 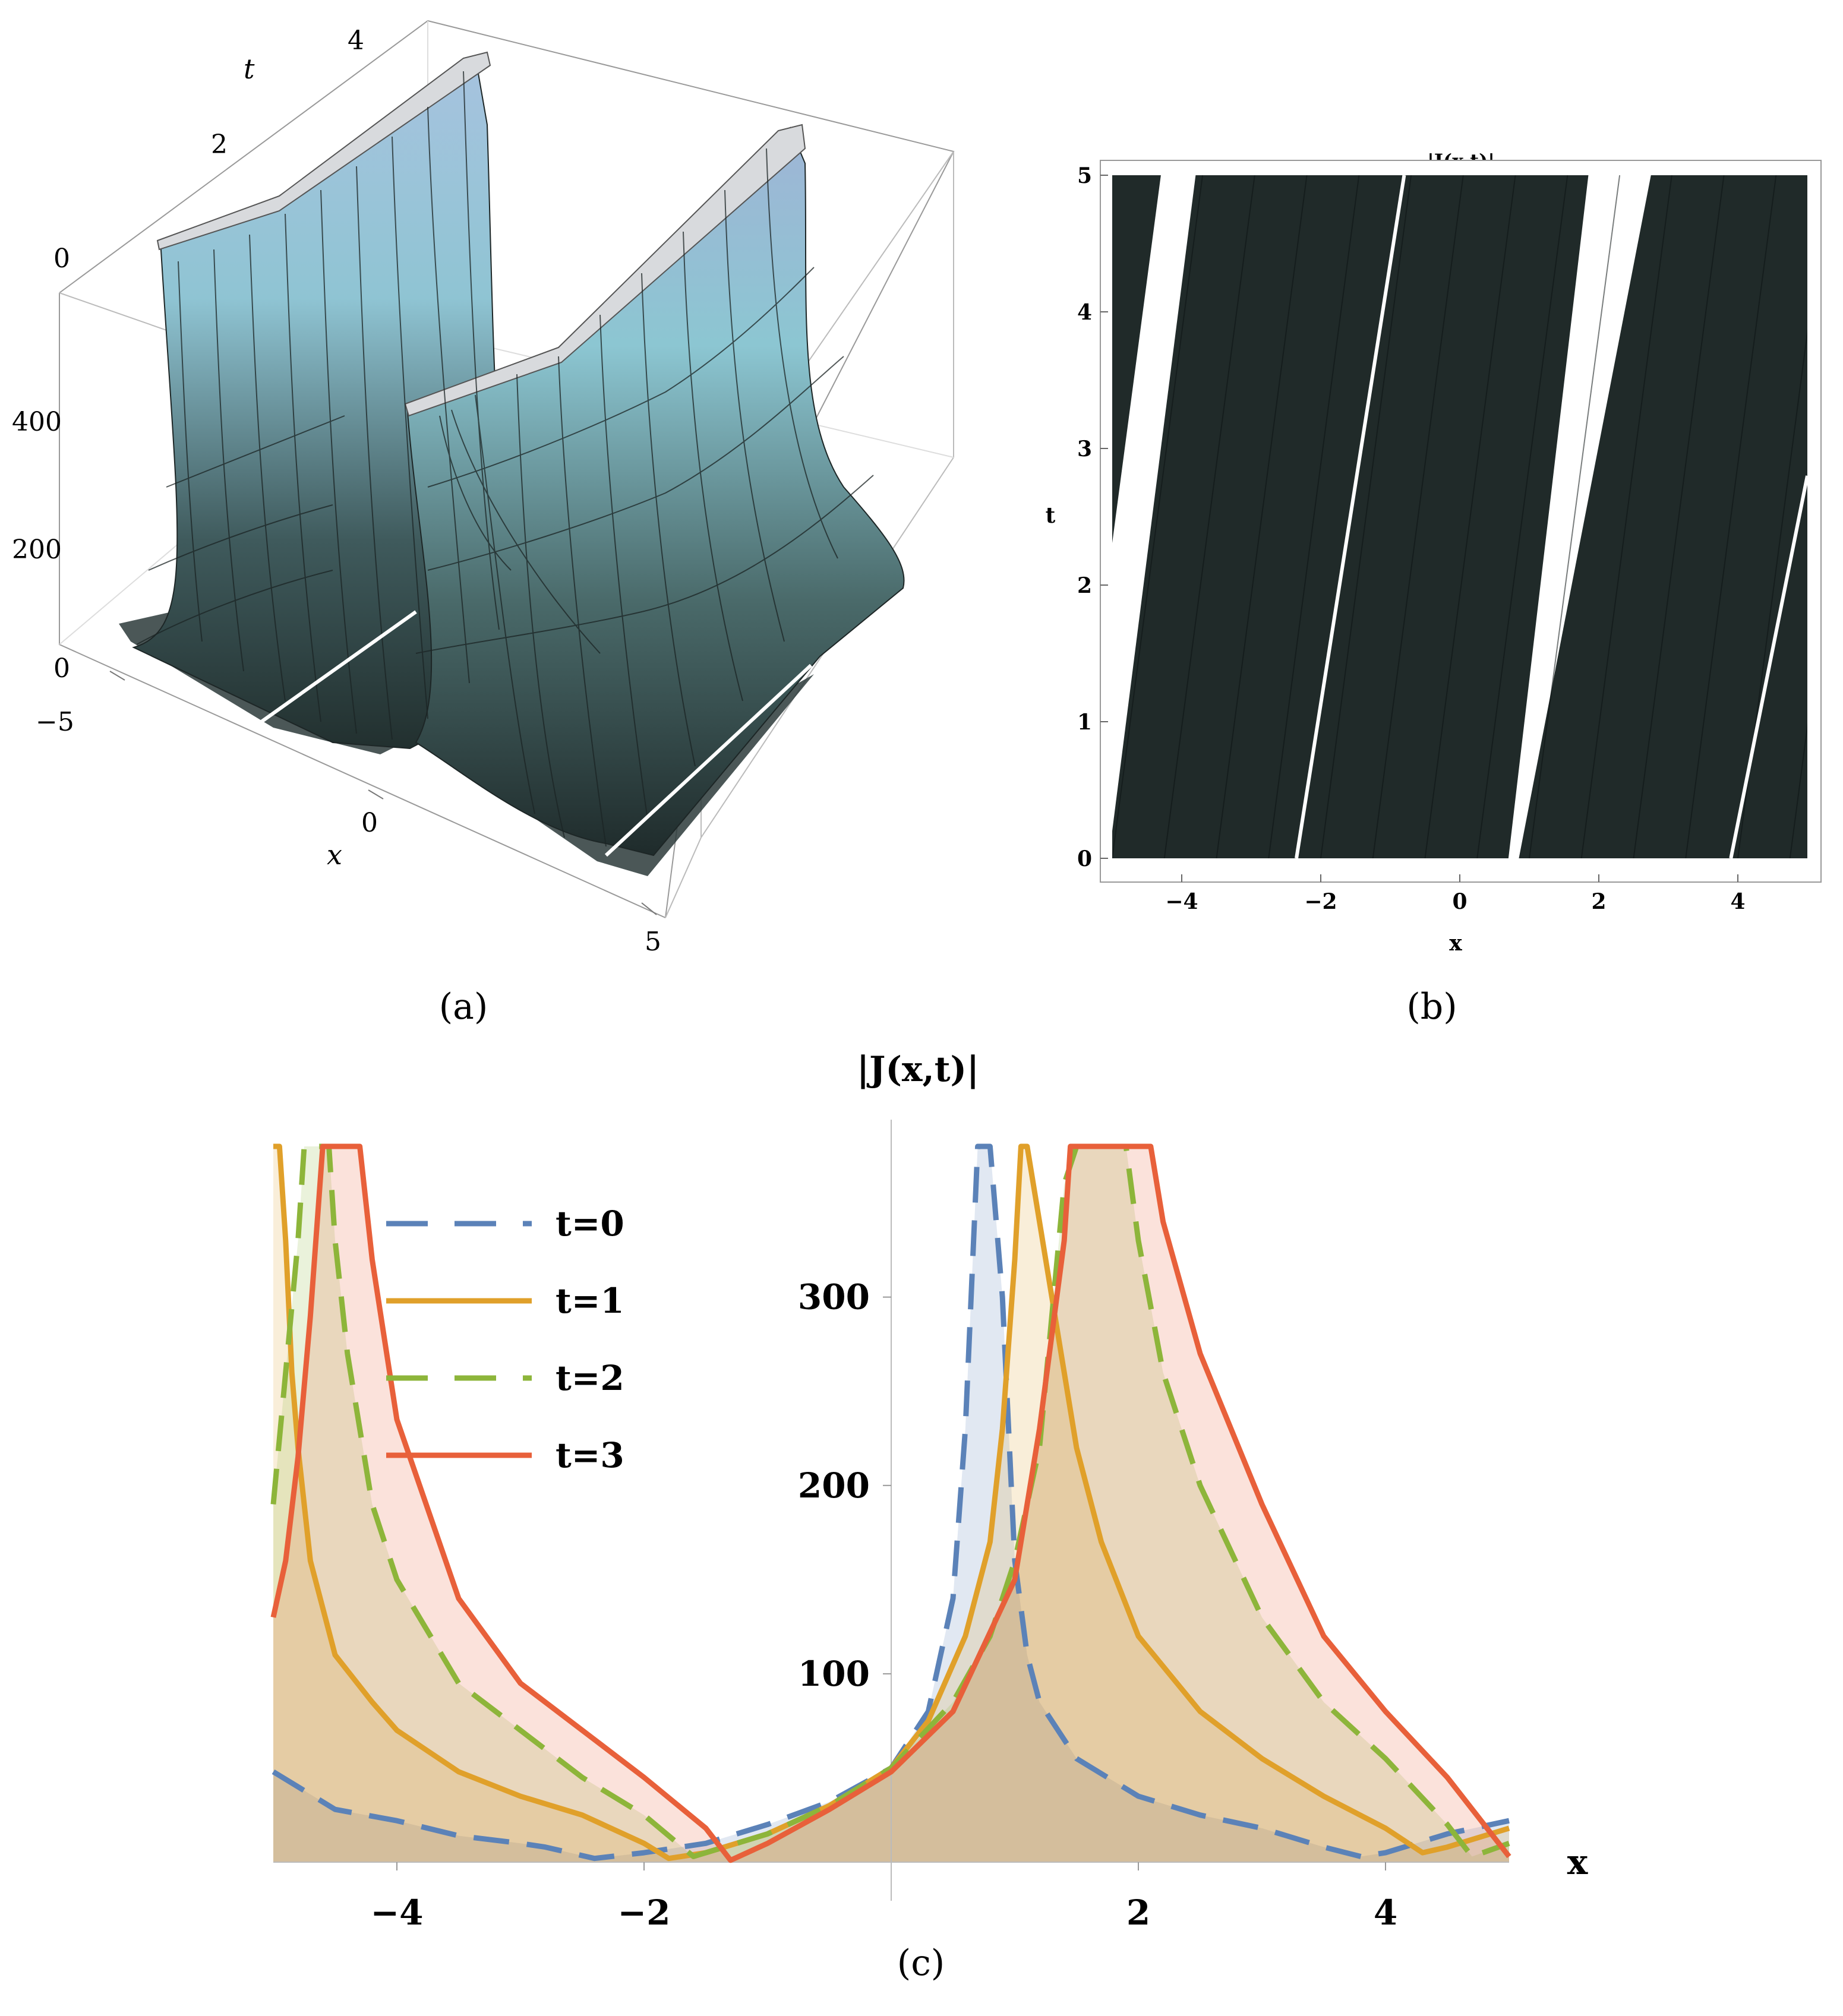 I want to click on panel-c-x-label: x, so click(x=1577, y=1862).